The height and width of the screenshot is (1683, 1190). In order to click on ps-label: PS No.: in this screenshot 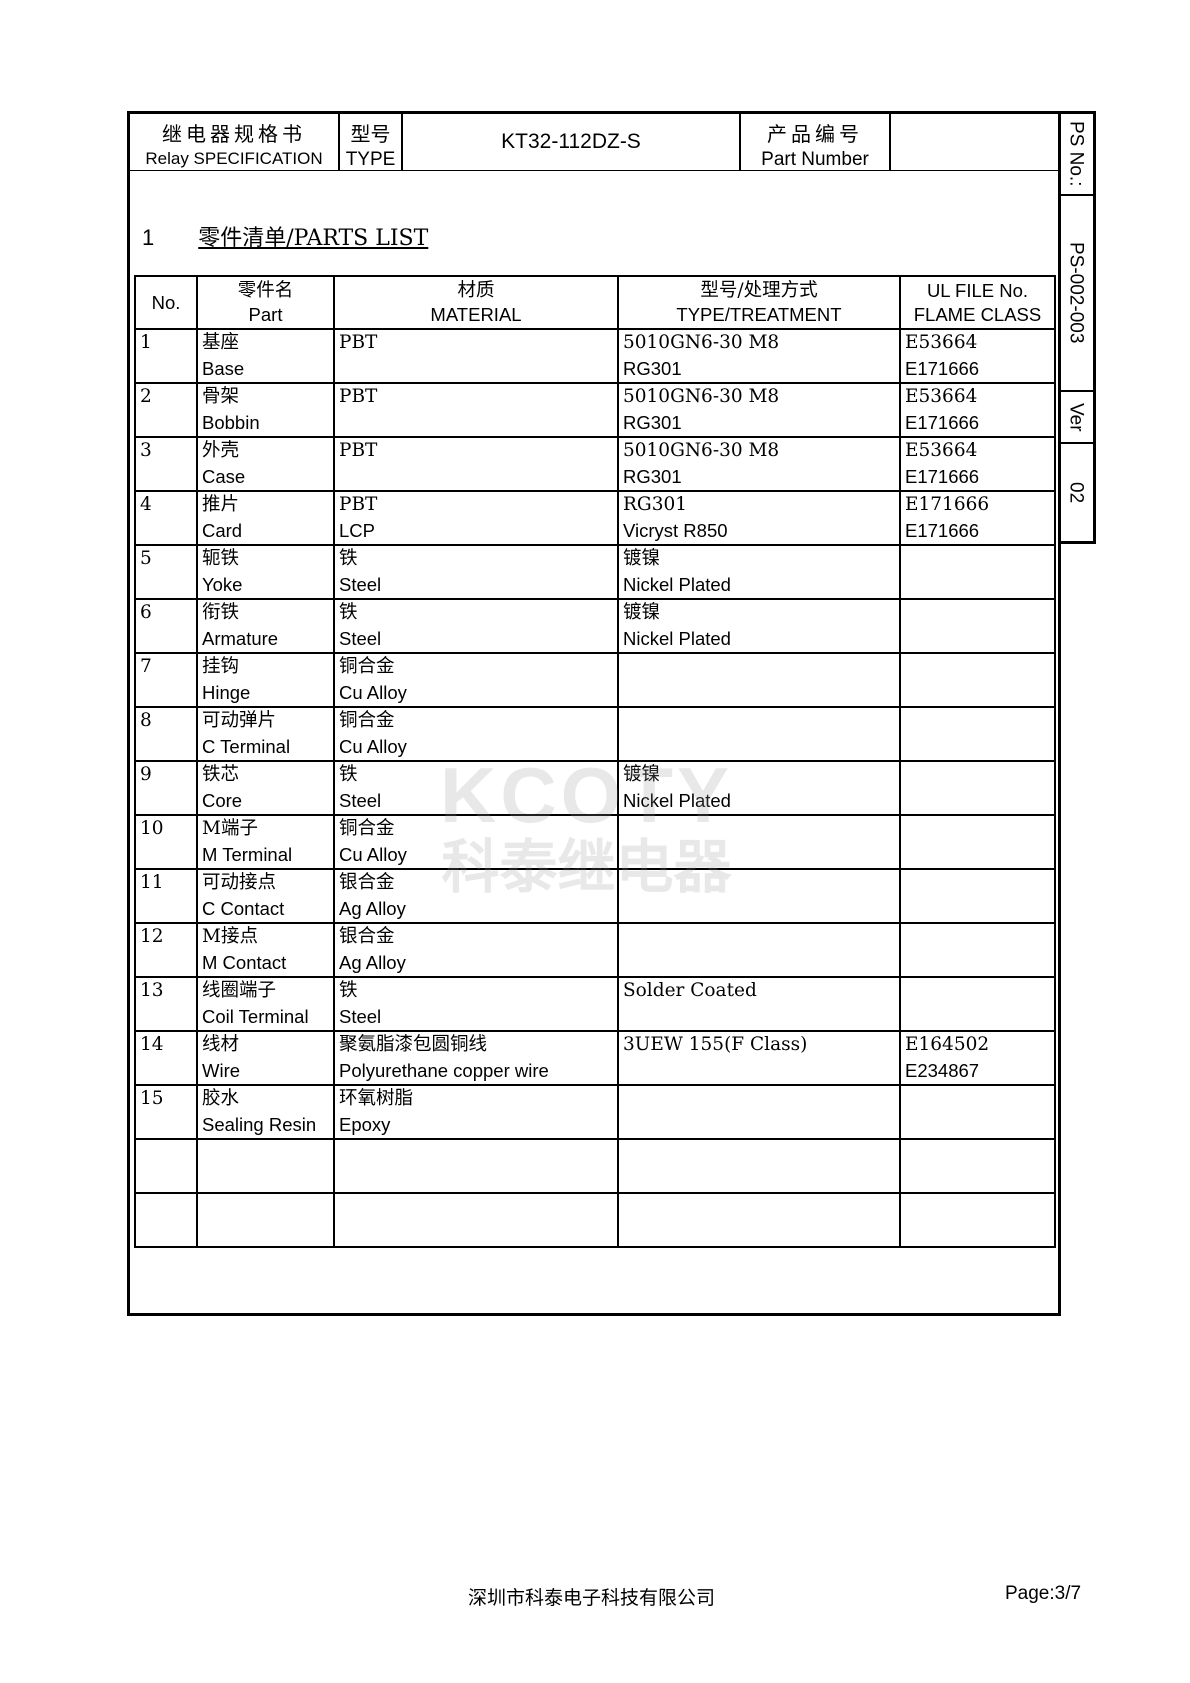, I will do `click(1075, 155)`.